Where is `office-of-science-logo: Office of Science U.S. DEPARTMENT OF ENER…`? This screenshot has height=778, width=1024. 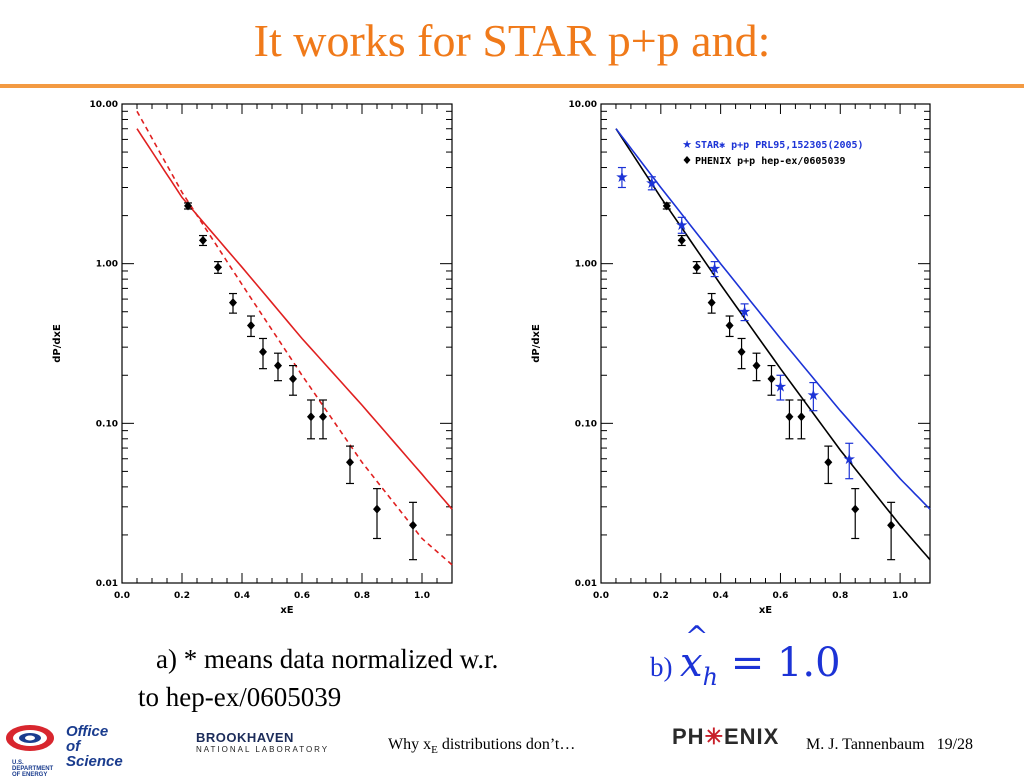 office-of-science-logo: Office of Science U.S. DEPARTMENT OF ENER… is located at coordinates (63, 750).